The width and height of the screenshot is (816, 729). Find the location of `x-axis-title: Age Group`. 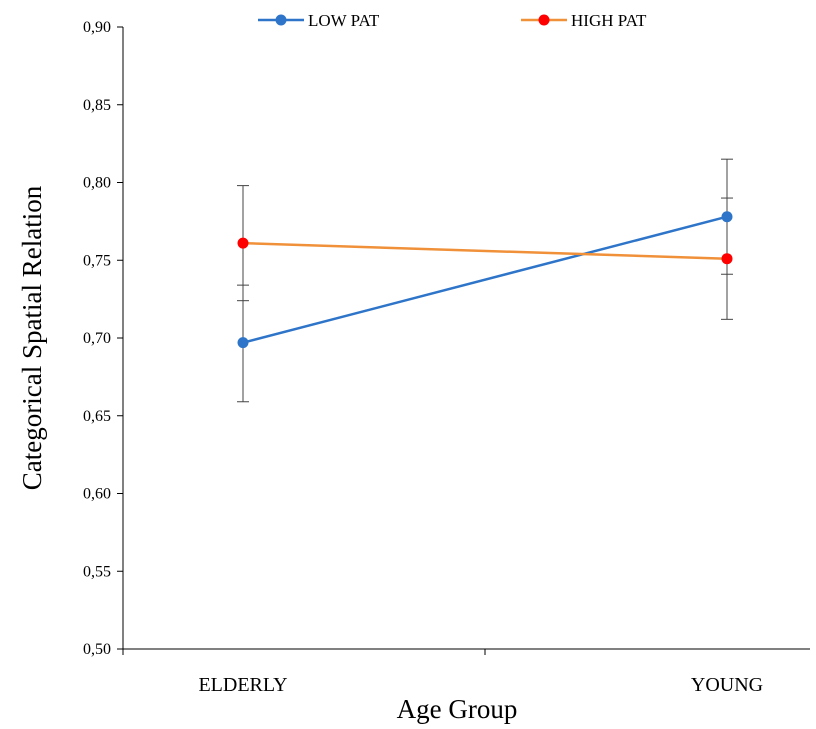

x-axis-title: Age Group is located at coordinates (457, 709).